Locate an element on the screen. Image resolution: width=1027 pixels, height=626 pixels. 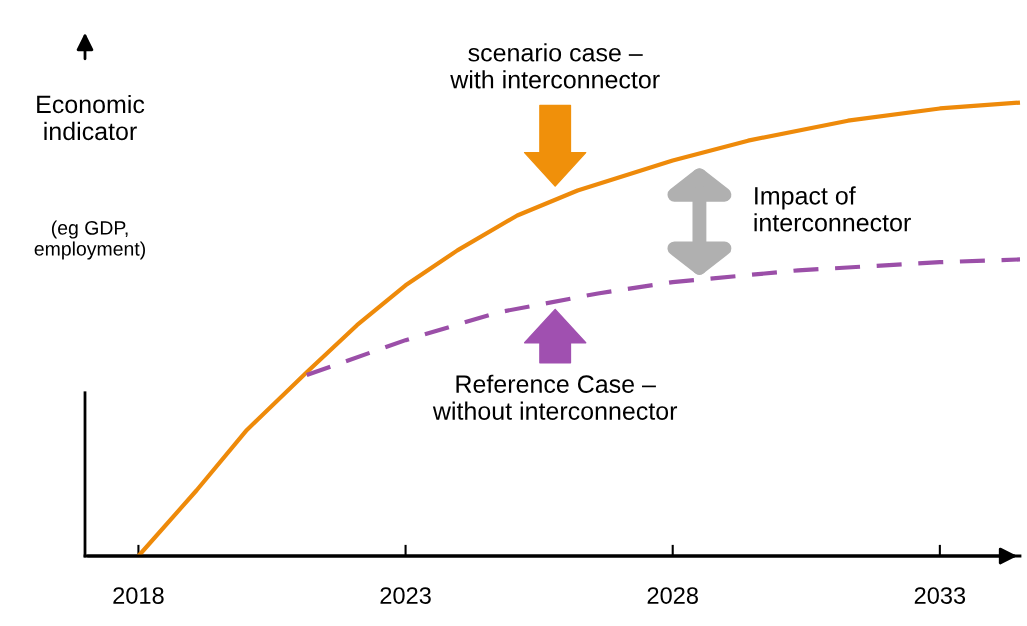
x-tick-label: 2023 is located at coordinates (405, 595).